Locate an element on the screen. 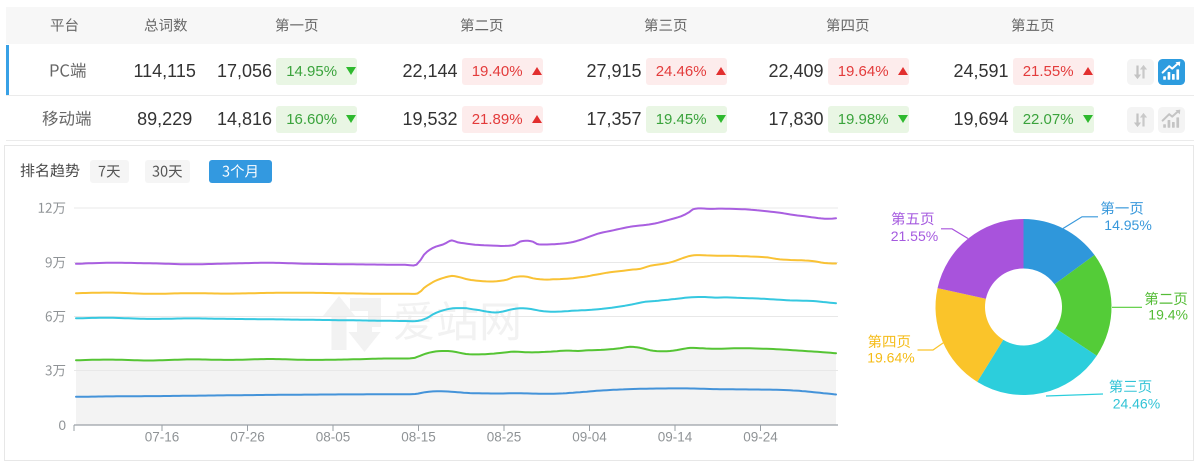  svg-text: 09-04 is located at coordinates (589, 437).